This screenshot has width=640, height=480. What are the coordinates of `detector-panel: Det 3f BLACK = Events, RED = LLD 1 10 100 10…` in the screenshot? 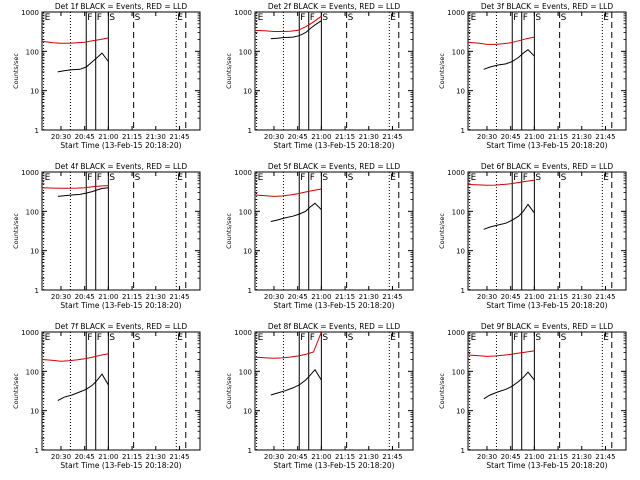 It's located at (532, 76).